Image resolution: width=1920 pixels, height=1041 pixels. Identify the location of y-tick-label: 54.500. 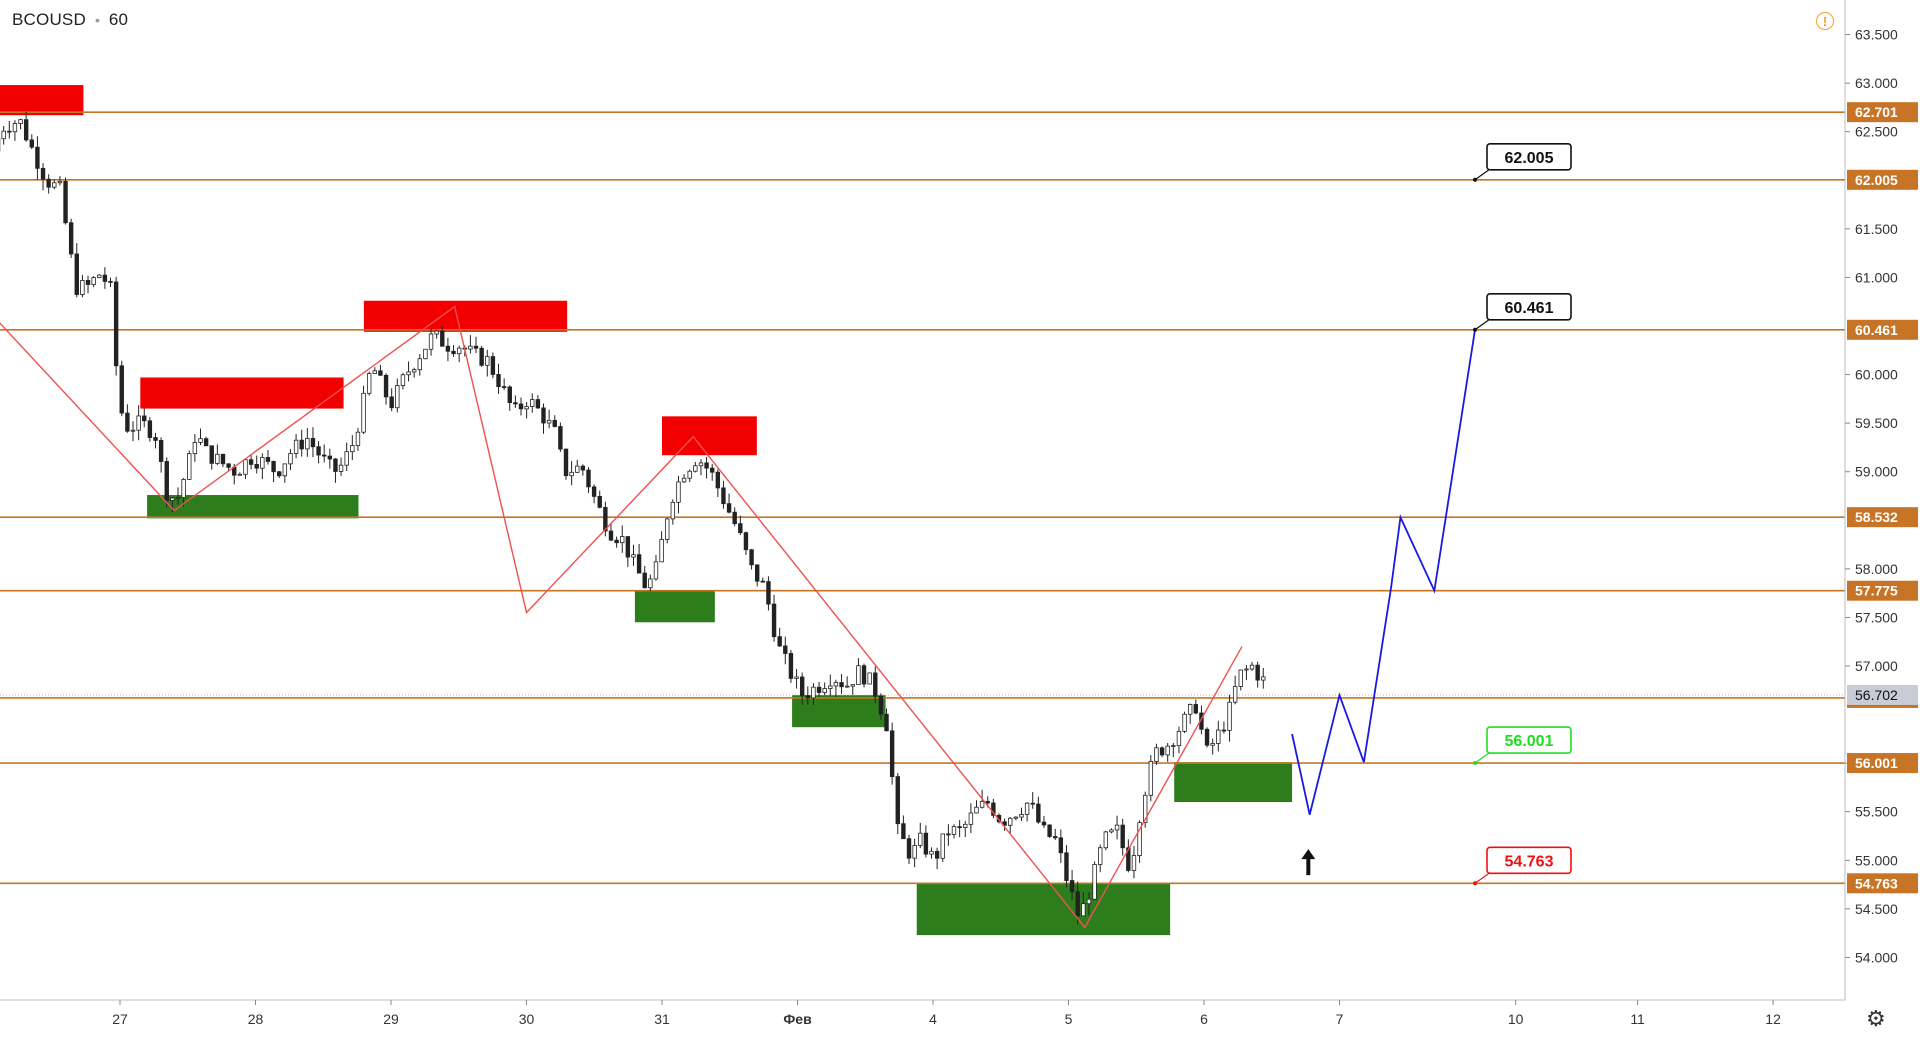
(1876, 909).